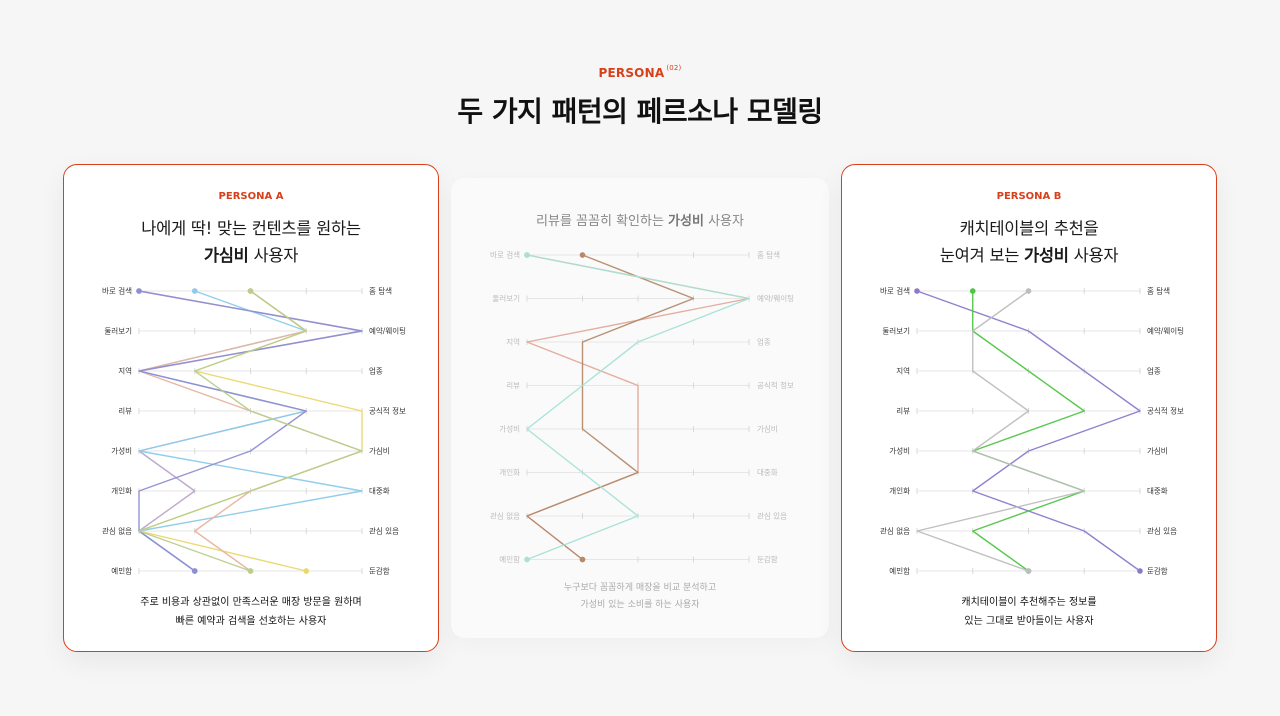 The height and width of the screenshot is (716, 1280). I want to click on persona-b-desc: 캐치테이블이 추천해주는 정보를 있는 그대로 받아들이는 사용자, so click(1029, 612).